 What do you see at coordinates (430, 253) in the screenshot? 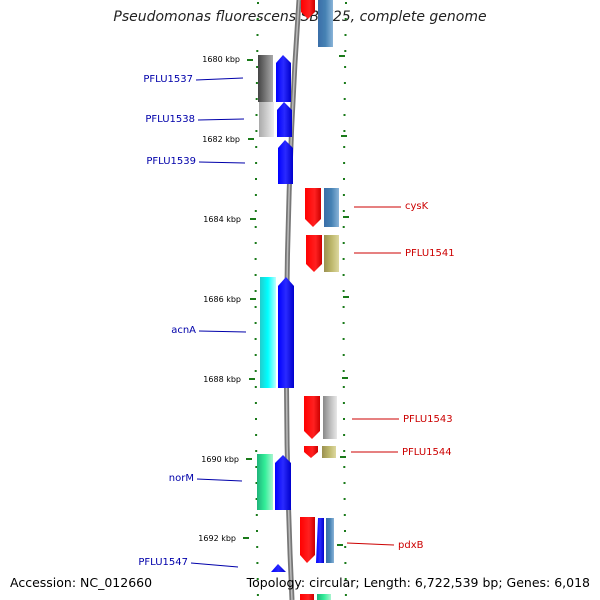
I see `gene-label-pflu1541: PFLU1541` at bounding box center [430, 253].